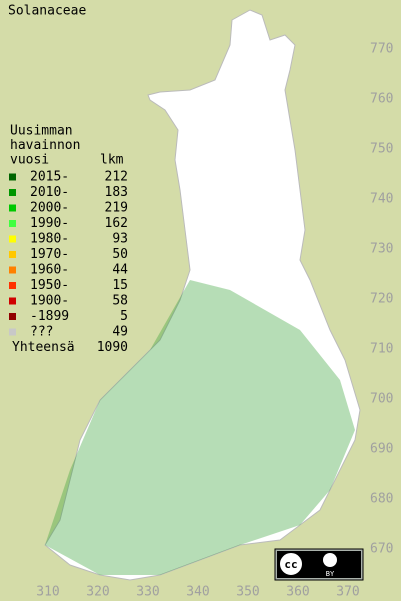 This screenshot has width=401, height=601. What do you see at coordinates (381, 249) in the screenshot?
I see `y-axis-label: 730` at bounding box center [381, 249].